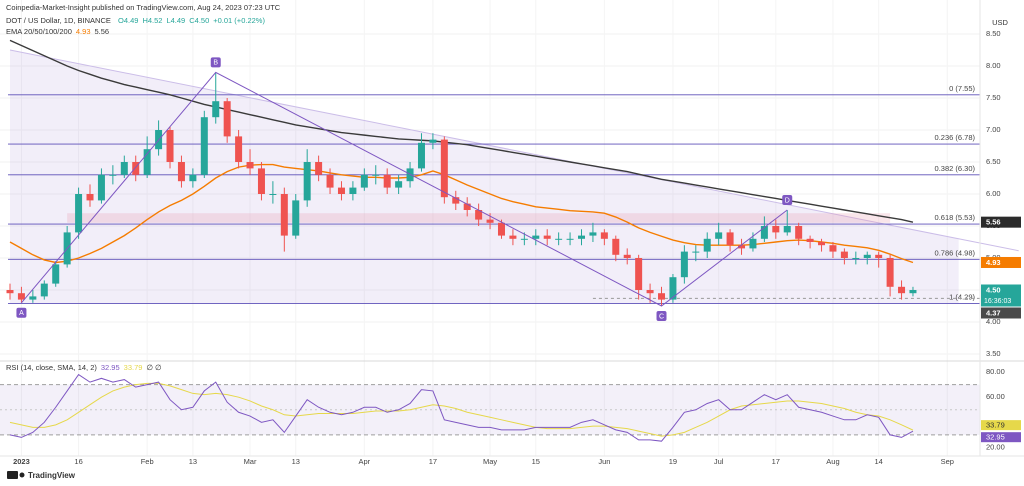 The height and width of the screenshot is (486, 1024). I want to click on x-tick-label: 14, so click(879, 461).